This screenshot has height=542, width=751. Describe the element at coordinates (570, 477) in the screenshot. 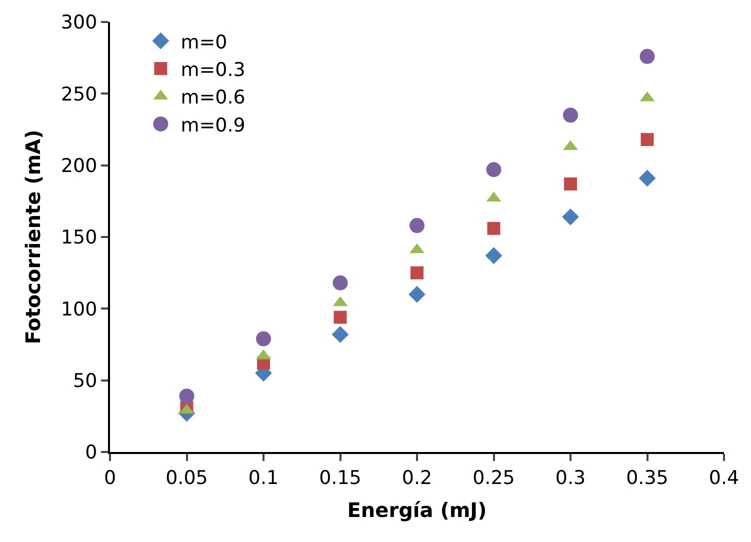

I see `x-tick-label: 0.3` at that location.